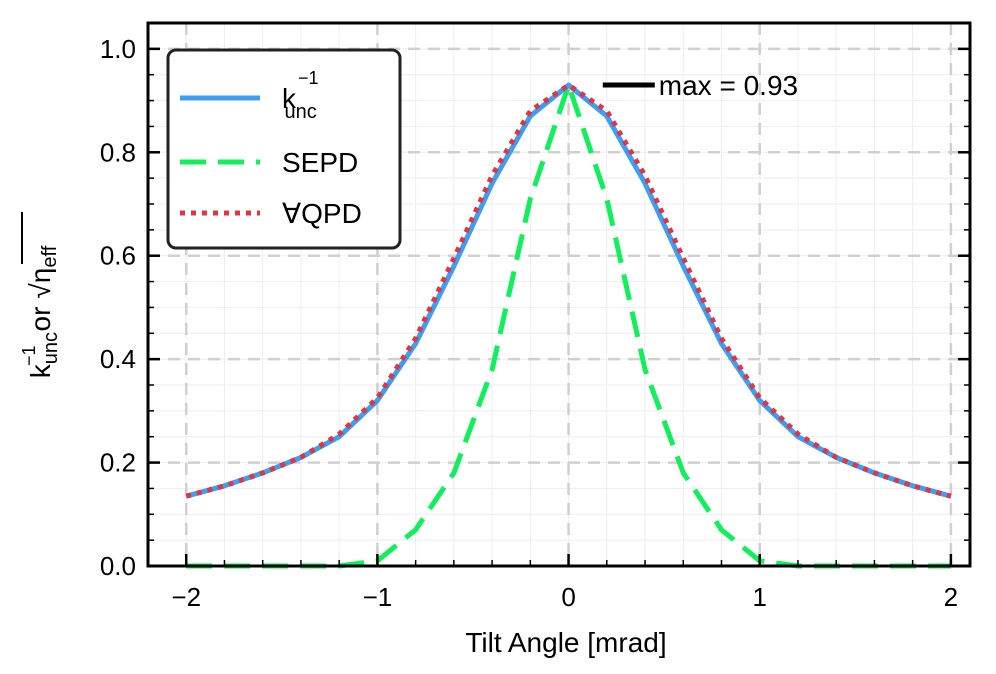 The image size is (996, 674). Describe the element at coordinates (186, 597) in the screenshot. I see `x-tick-label: −2` at that location.